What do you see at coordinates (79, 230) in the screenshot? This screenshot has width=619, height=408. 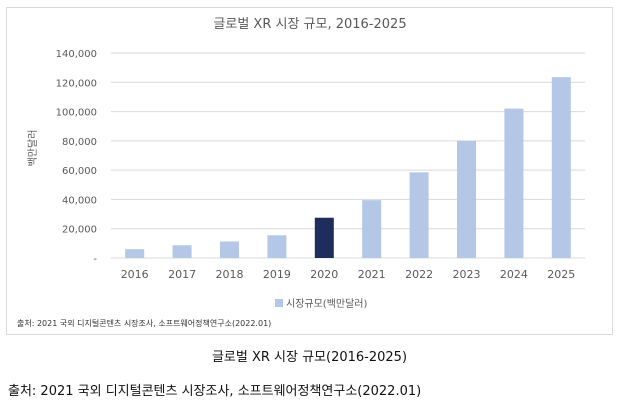 I see `y-tick-label: 20,000` at bounding box center [79, 230].